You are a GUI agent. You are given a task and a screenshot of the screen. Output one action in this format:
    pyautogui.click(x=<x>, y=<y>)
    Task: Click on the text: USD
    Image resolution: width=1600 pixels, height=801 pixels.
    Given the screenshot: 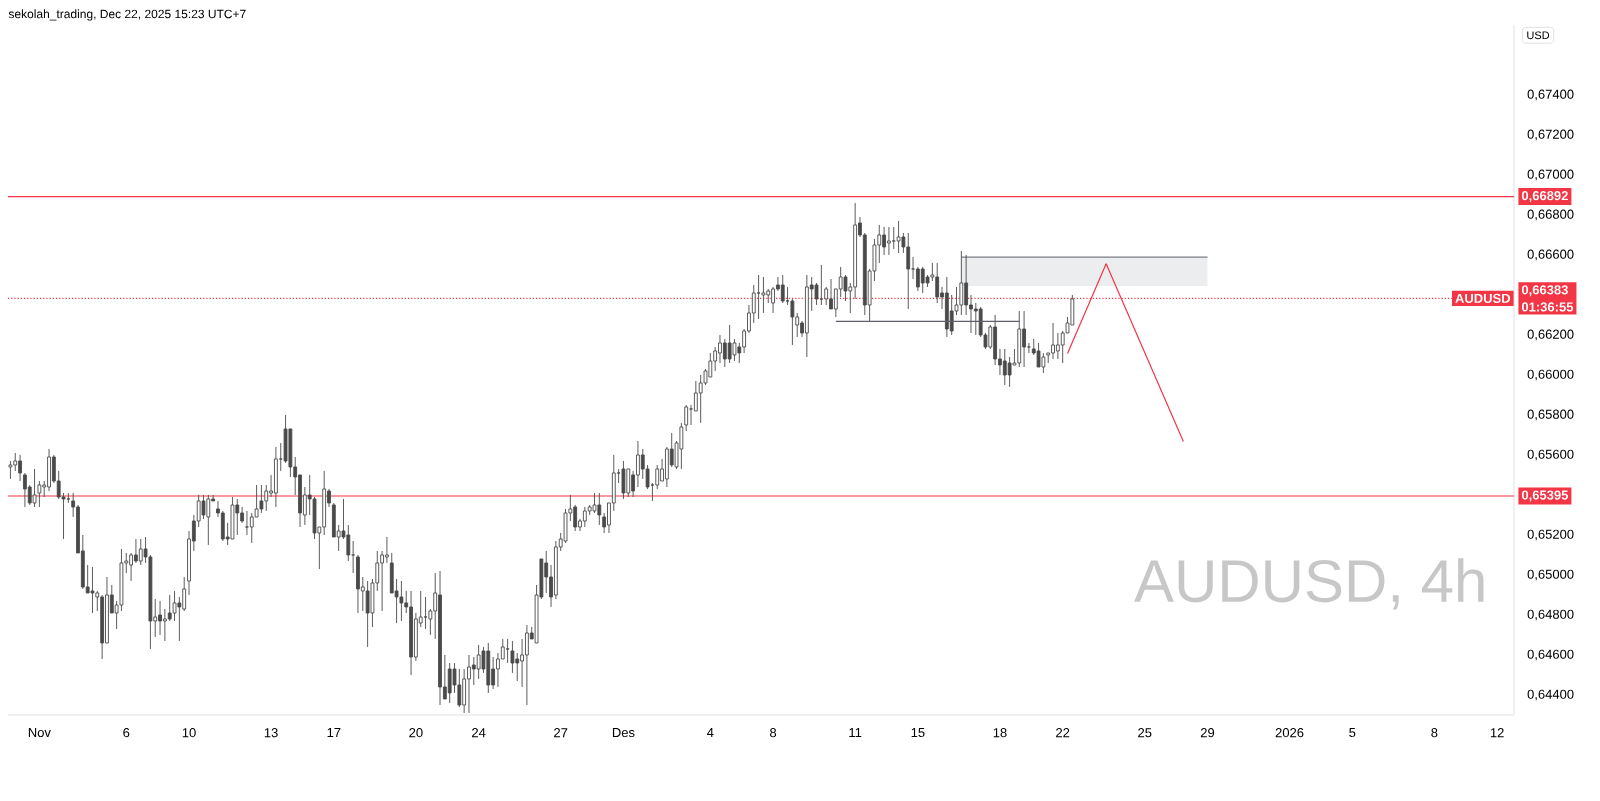 What is the action you would take?
    pyautogui.click(x=1538, y=35)
    